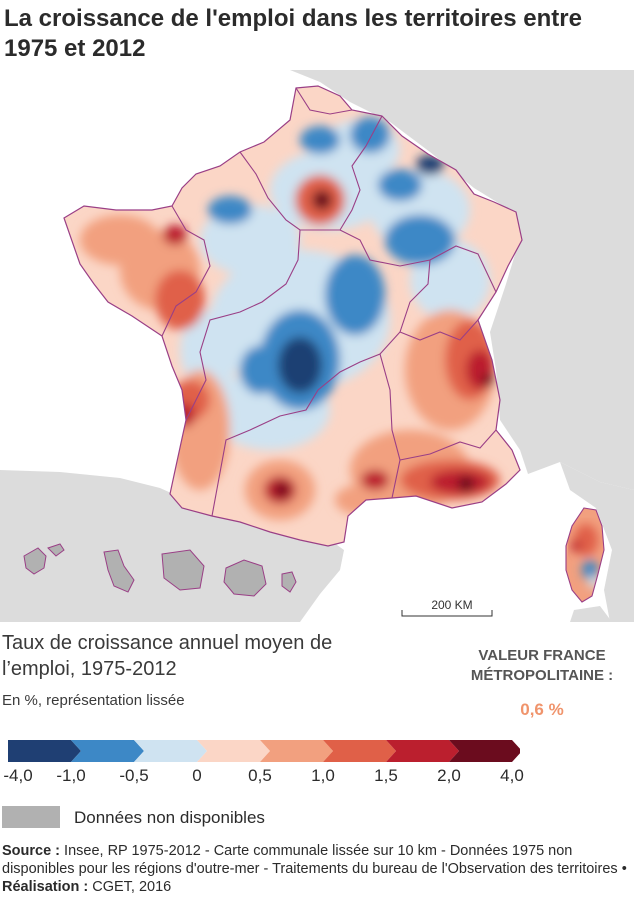 The image size is (634, 900). Describe the element at coordinates (160, 570) in the screenshot. I see `overseas-regions` at that location.